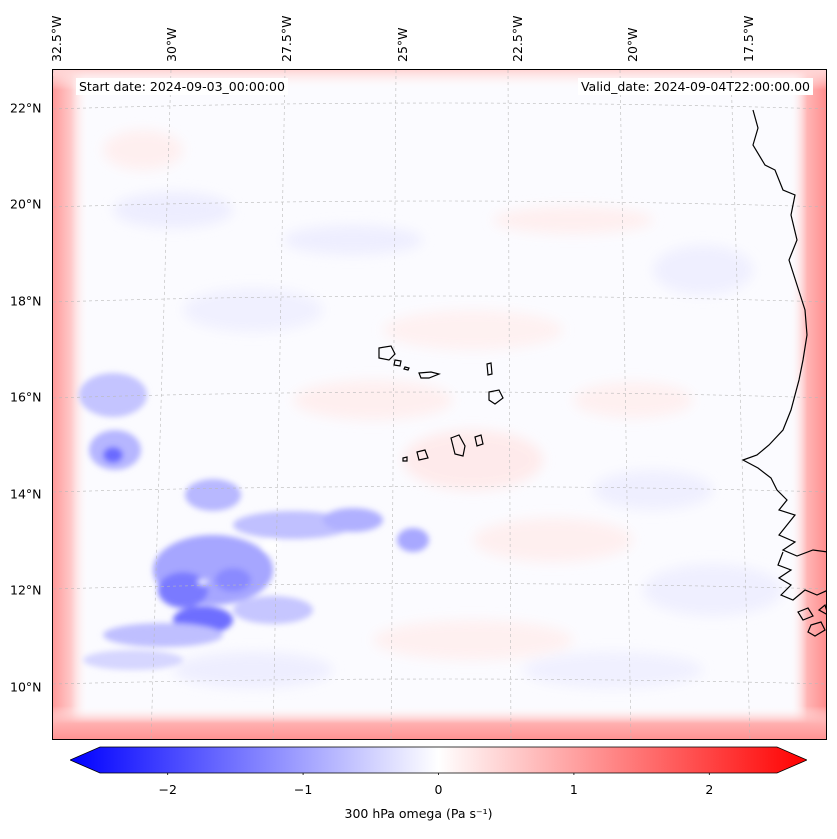 The width and height of the screenshot is (837, 839). What do you see at coordinates (402, 44) in the screenshot?
I see `lon-label: 25°W` at bounding box center [402, 44].